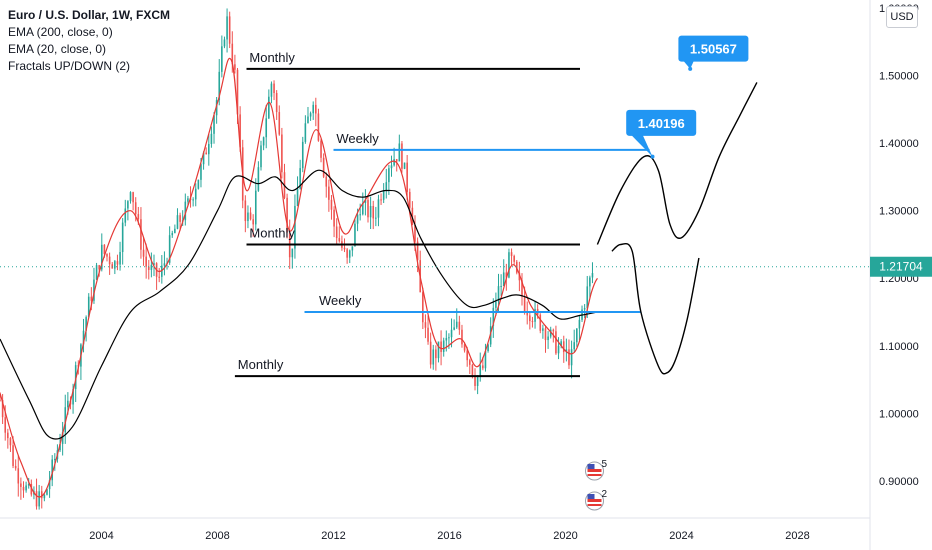  I want to click on legend-title: Euro / U.S. Dollar, 1W, FXCM, so click(89, 15).